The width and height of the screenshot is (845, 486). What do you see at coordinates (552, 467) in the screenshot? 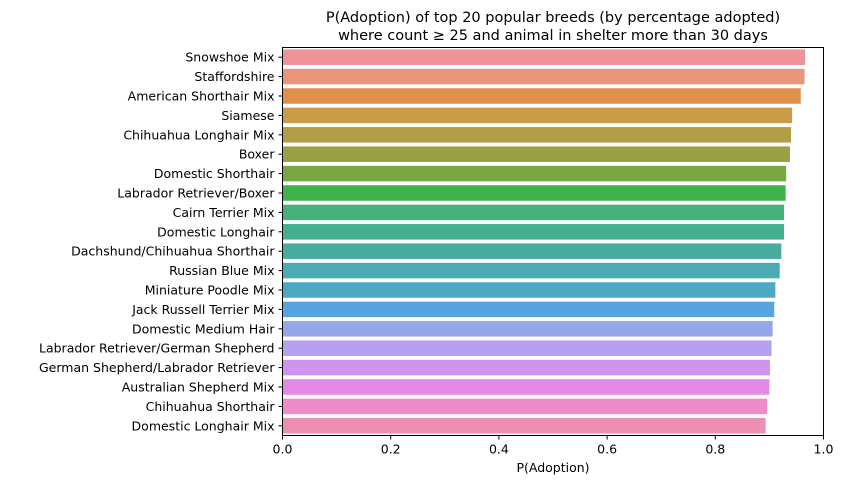
I see `x-axis-label: P(Adoption)` at bounding box center [552, 467].